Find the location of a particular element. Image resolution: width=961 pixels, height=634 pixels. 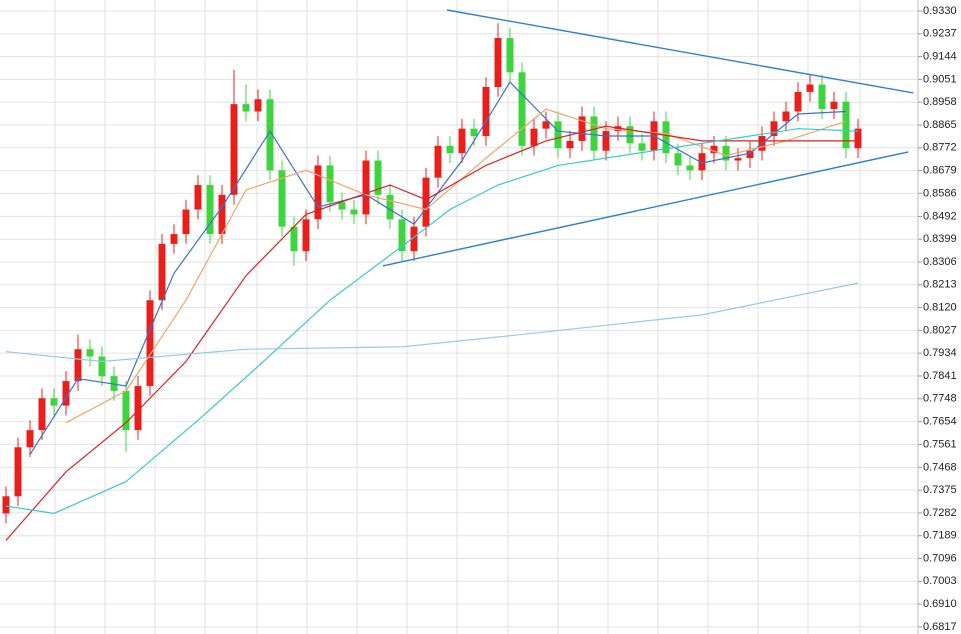

y-tick-label: 0.8772 is located at coordinates (940, 148).